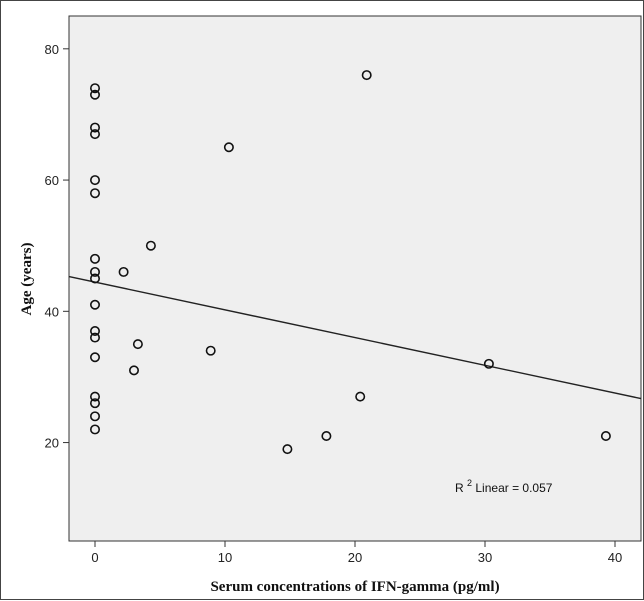 The image size is (644, 601). What do you see at coordinates (355, 557) in the screenshot?
I see `x-tick-label: 20` at bounding box center [355, 557].